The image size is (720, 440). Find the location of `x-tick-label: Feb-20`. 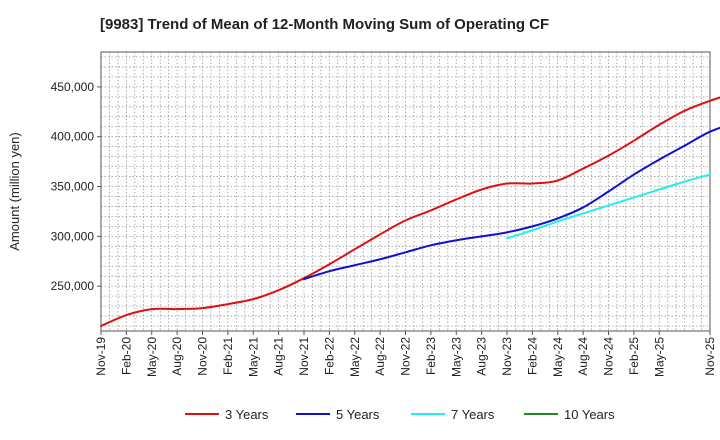

x-tick-label: Feb-20 is located at coordinates (126, 356).